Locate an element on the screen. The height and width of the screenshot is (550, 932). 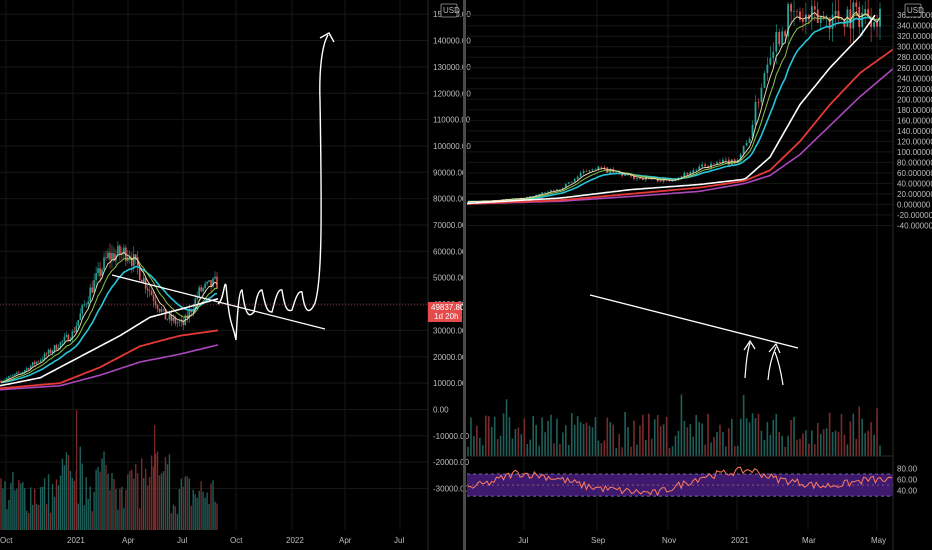
right-y-tick-label: -20.000000 is located at coordinates (914, 215).